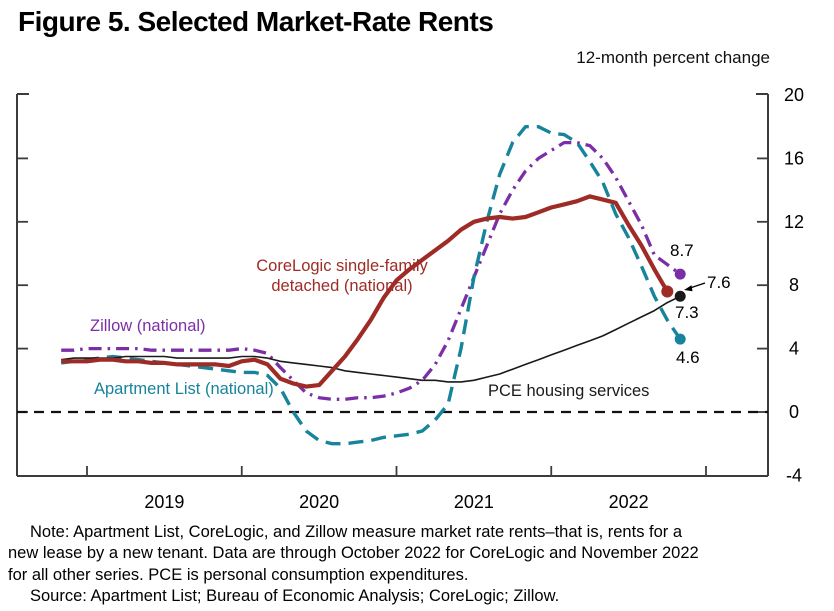 This screenshot has height=611, width=834. I want to click on series-line-pce, so click(371, 339).